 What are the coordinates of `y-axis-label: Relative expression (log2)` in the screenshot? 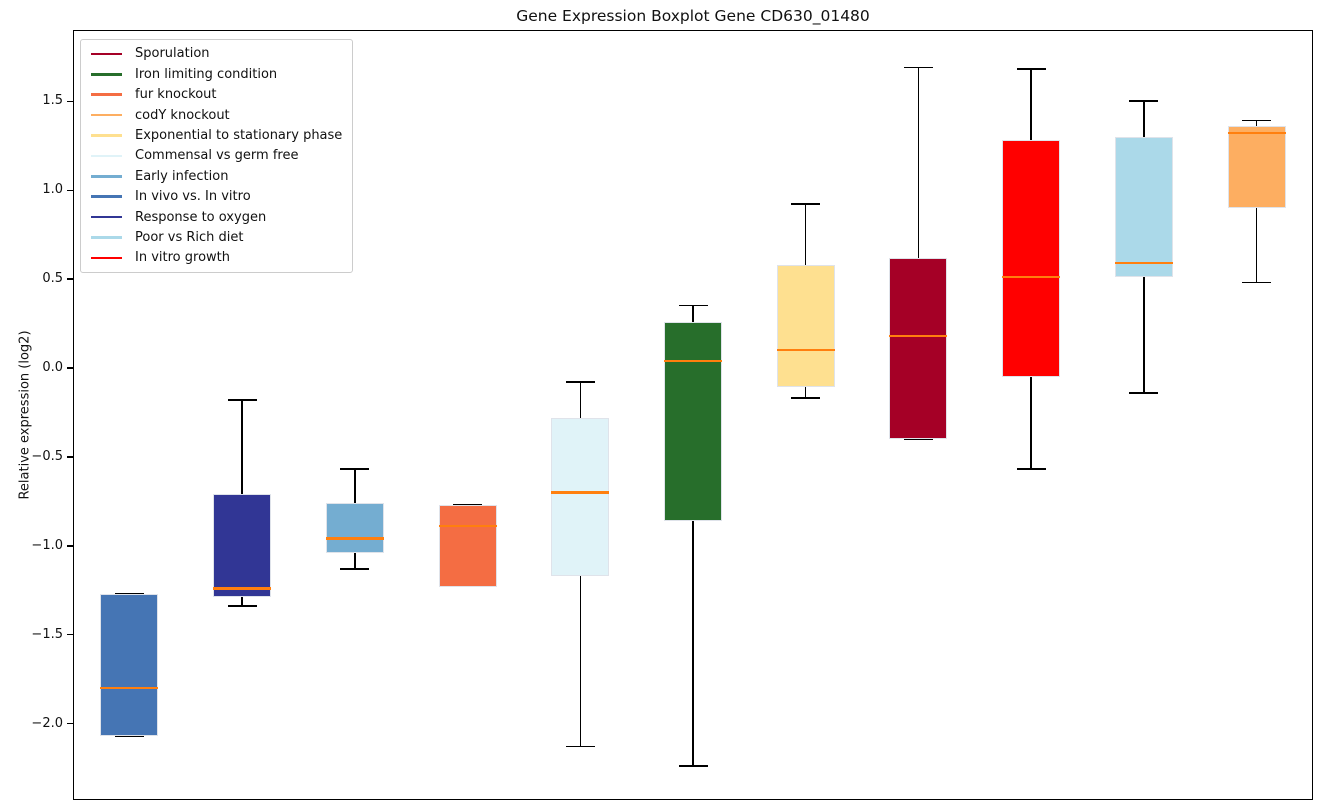 It's located at (25, 415).